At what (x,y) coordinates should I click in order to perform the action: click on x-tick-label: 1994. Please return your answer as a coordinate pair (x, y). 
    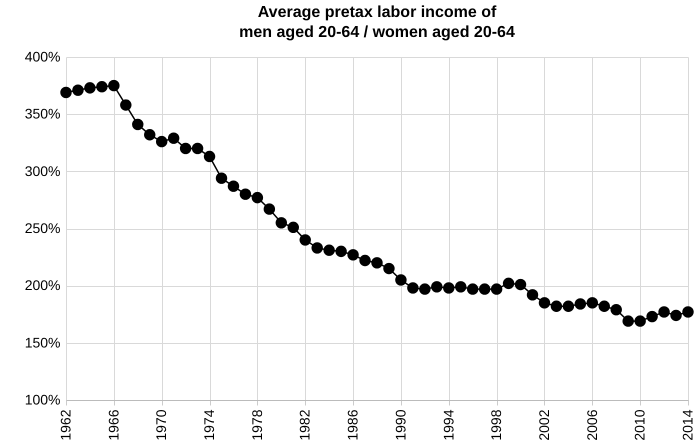
    Looking at the image, I should click on (448, 425).